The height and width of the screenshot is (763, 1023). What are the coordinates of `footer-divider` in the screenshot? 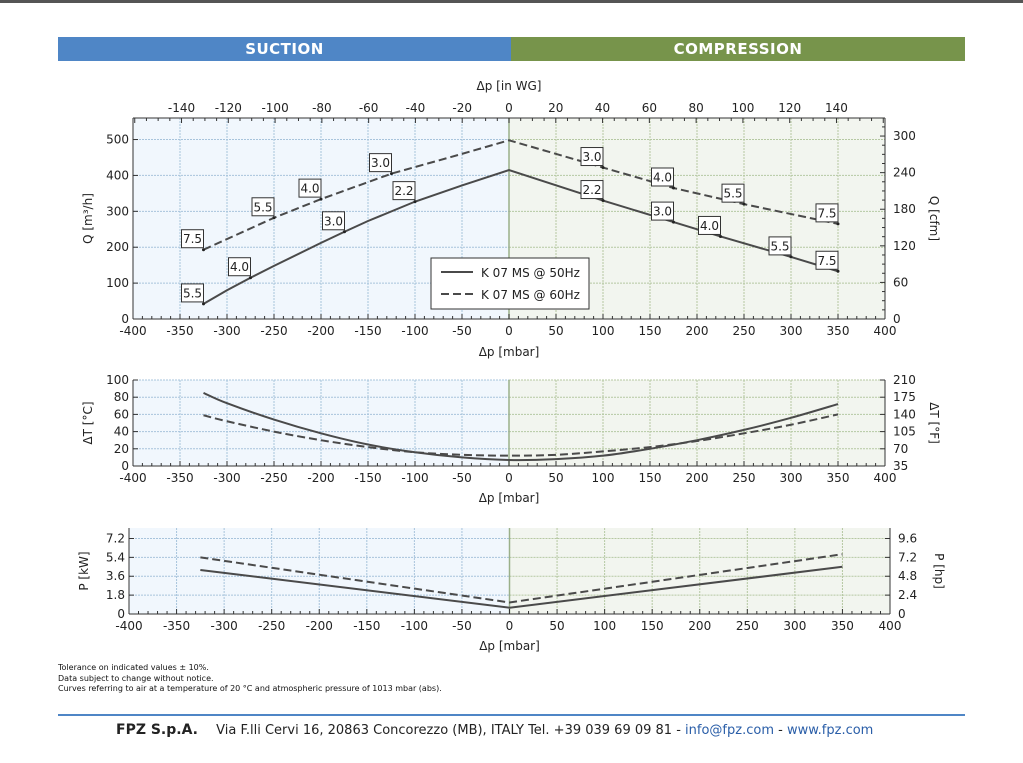 It's located at (511, 715).